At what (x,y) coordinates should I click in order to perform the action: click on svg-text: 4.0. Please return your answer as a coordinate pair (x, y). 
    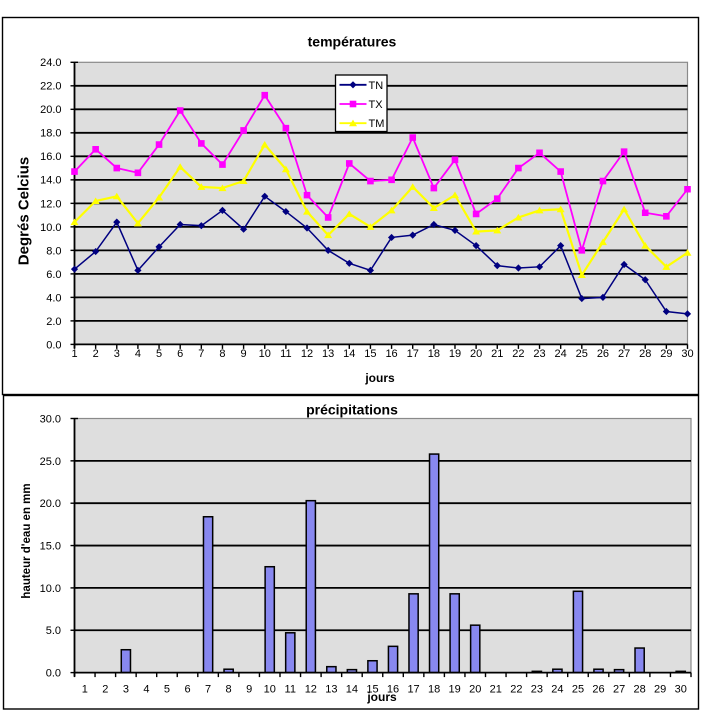
    Looking at the image, I should click on (53, 298).